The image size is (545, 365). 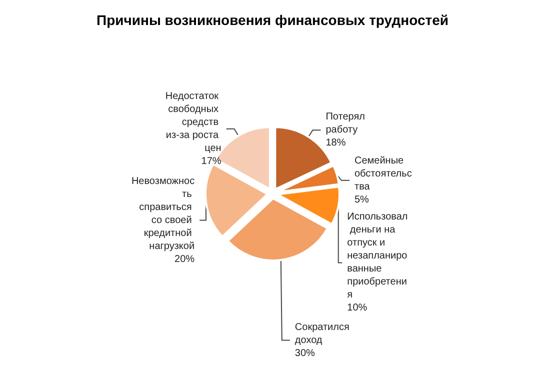 What do you see at coordinates (193, 122) in the screenshot?
I see `slice-label: Недостаток свободных средств из-за роста цен` at bounding box center [193, 122].